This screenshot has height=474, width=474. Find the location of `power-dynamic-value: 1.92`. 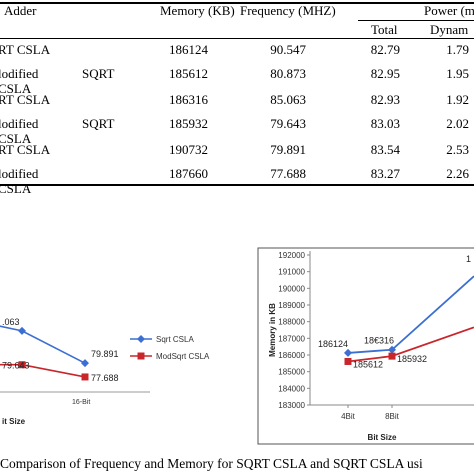

power-dynamic-value: 1.92 is located at coordinates (457, 99).